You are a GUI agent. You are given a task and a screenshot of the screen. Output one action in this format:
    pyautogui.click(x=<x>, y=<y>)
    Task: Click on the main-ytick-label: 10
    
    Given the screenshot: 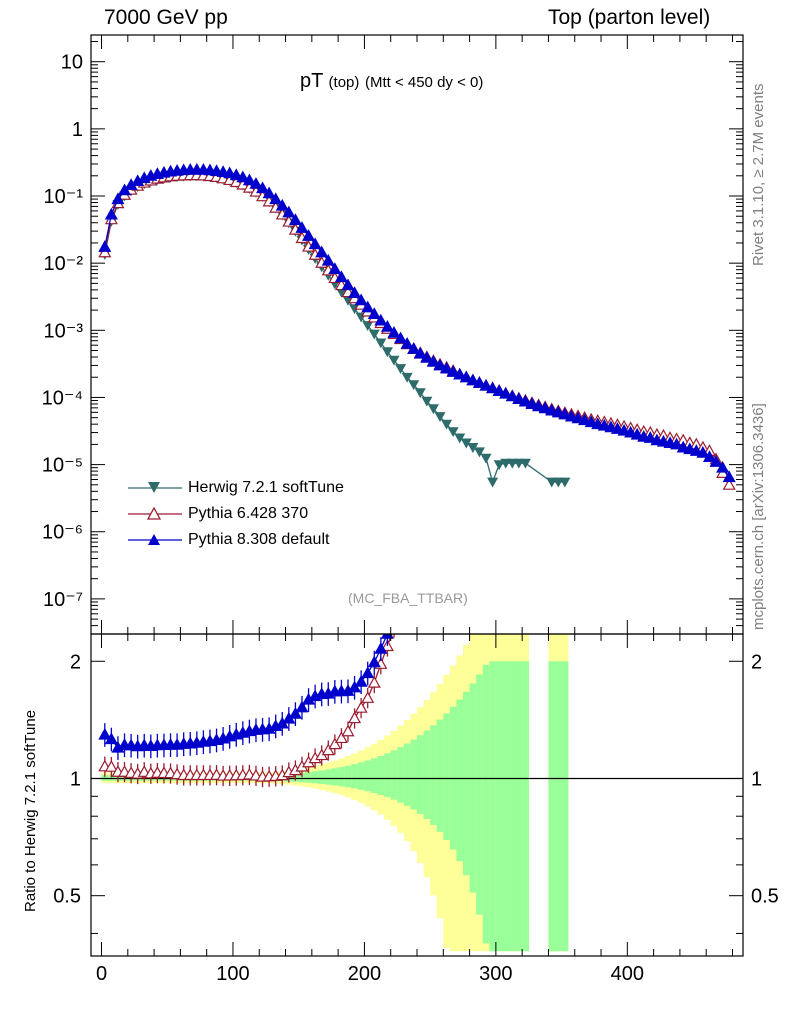 What is the action you would take?
    pyautogui.click(x=72, y=63)
    